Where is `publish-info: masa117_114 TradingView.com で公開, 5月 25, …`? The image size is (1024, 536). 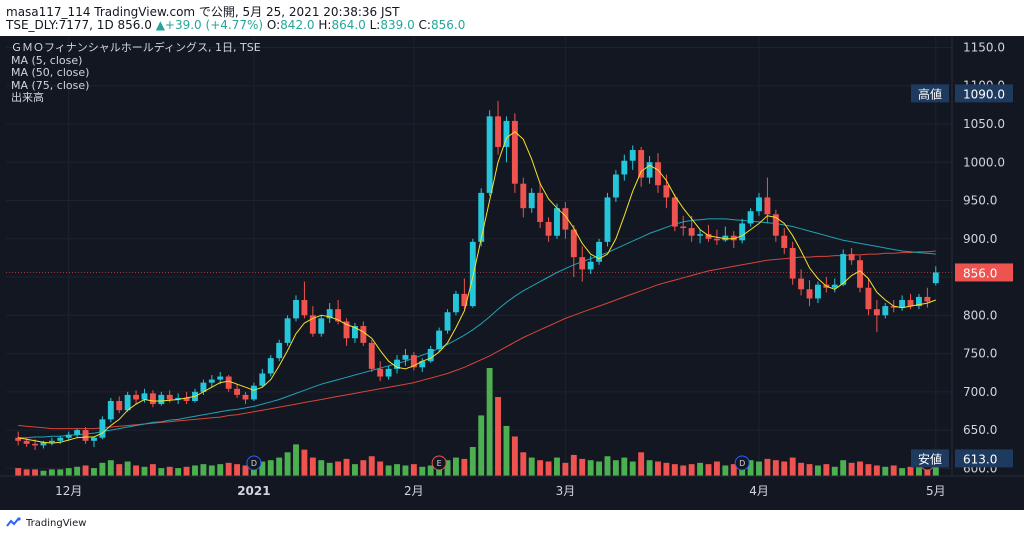
publish-info: masa117_114 TradingView.com で公開, 5月 25, … is located at coordinates (203, 12).